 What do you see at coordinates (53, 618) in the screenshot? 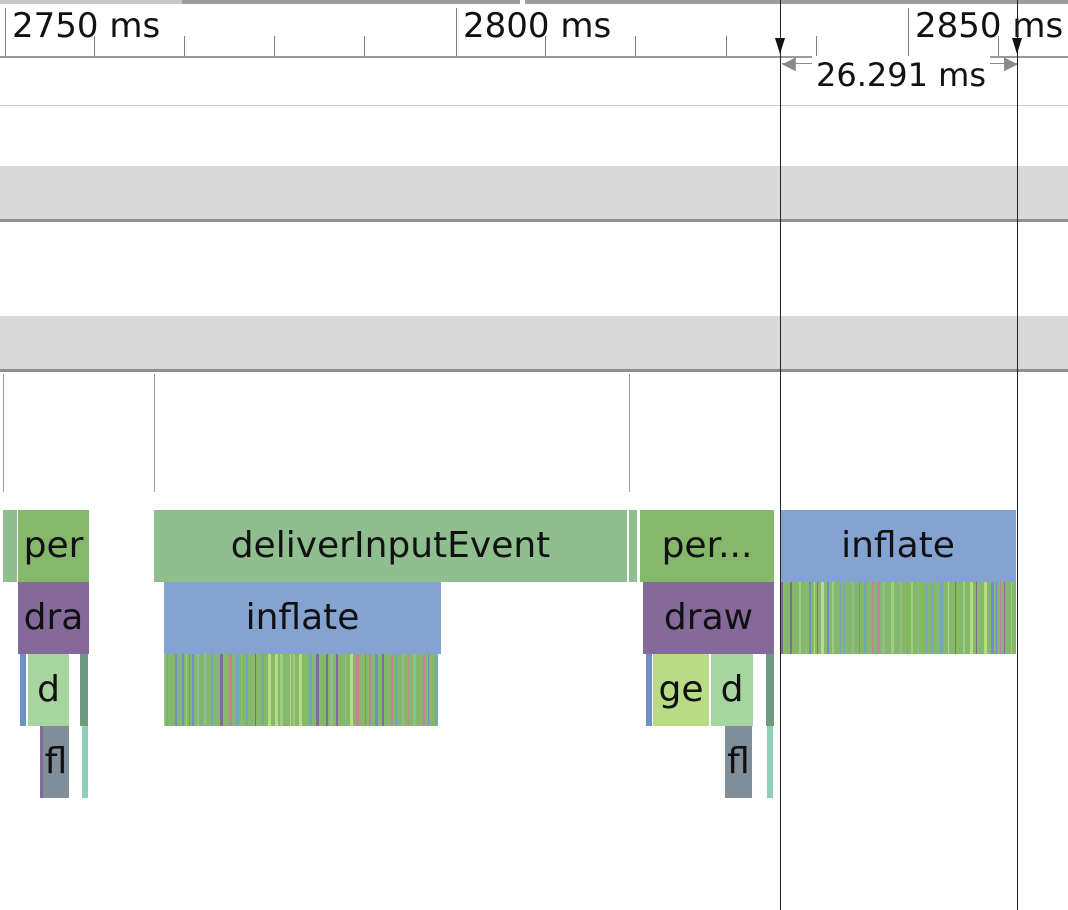
I see `slice-draw: dra` at bounding box center [53, 618].